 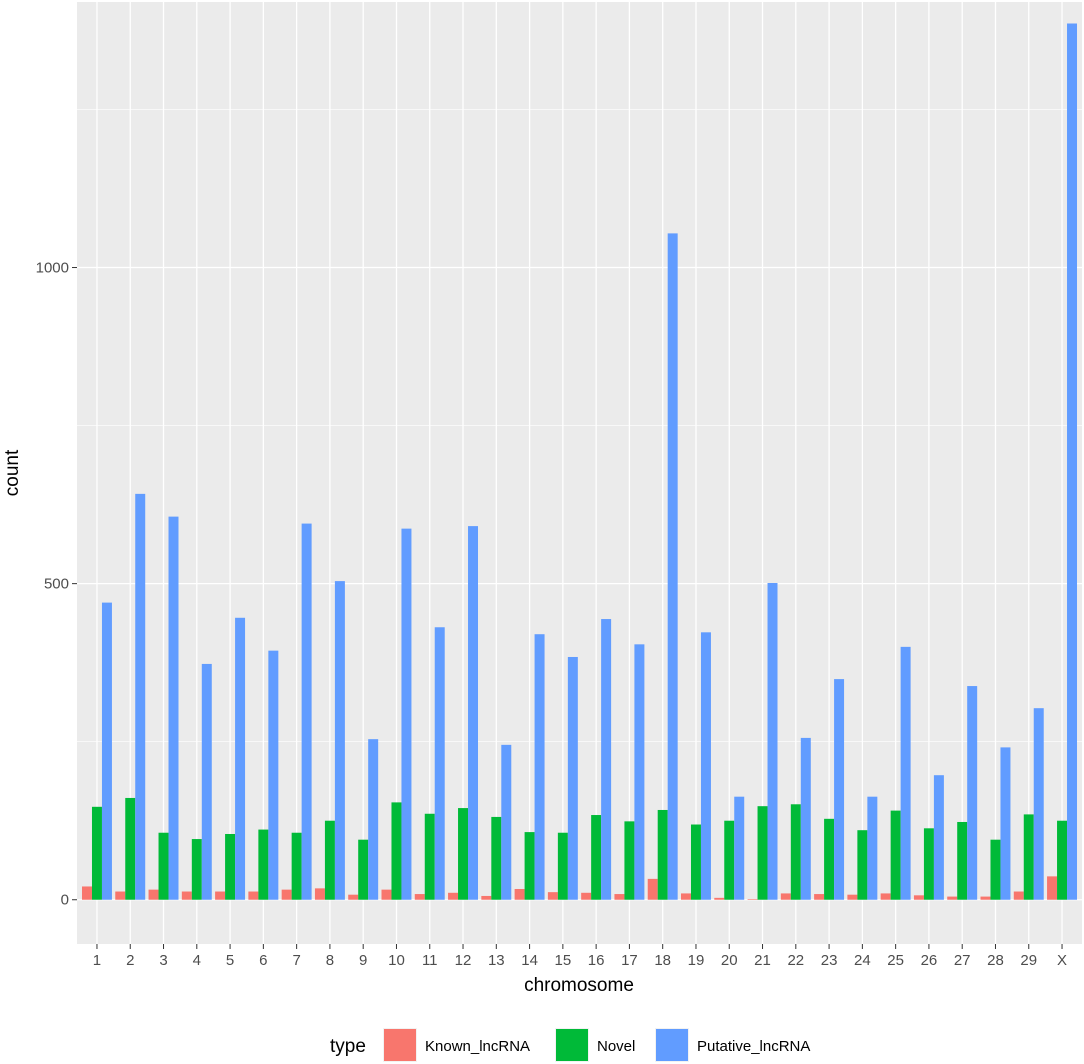 I want to click on x-tick-label: 29, so click(x=1028, y=960).